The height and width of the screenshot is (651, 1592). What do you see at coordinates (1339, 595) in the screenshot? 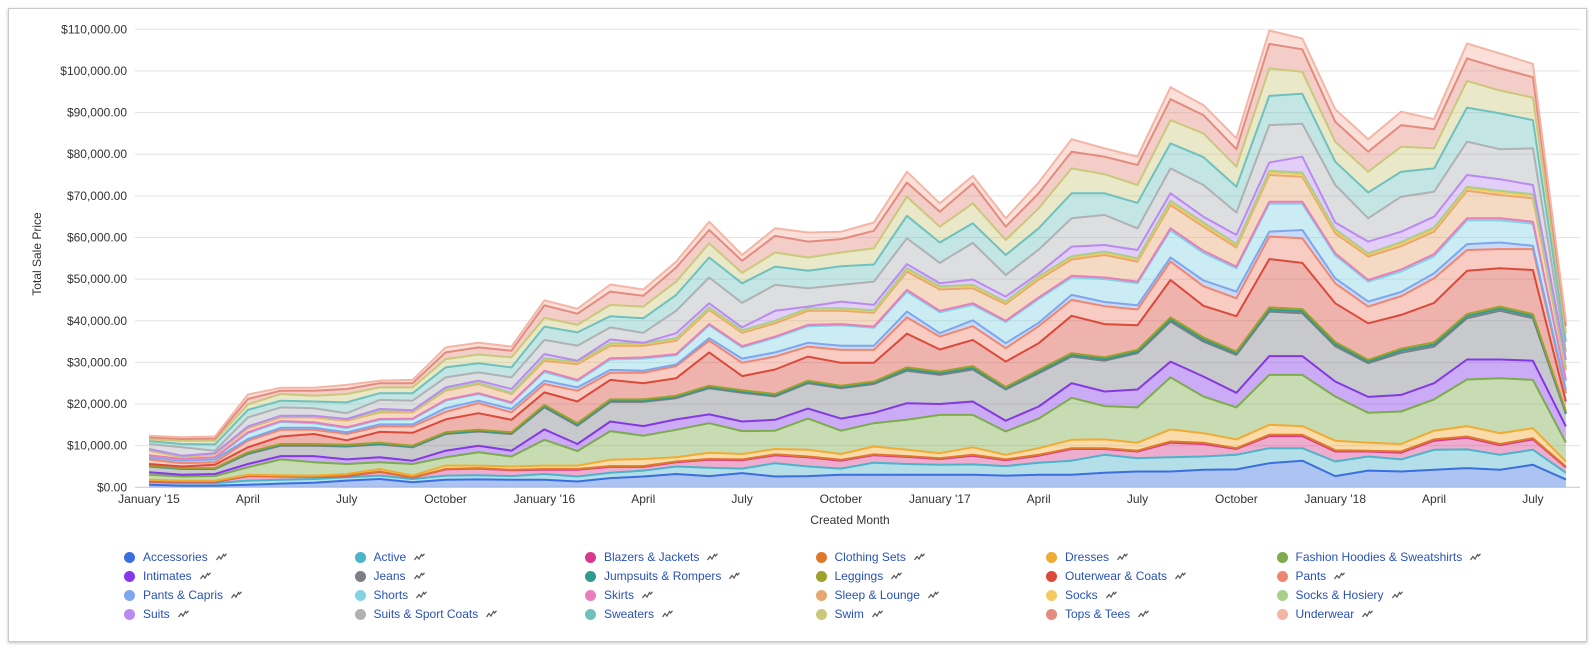
I see `legend-item: Socks & Hosiery` at bounding box center [1339, 595].